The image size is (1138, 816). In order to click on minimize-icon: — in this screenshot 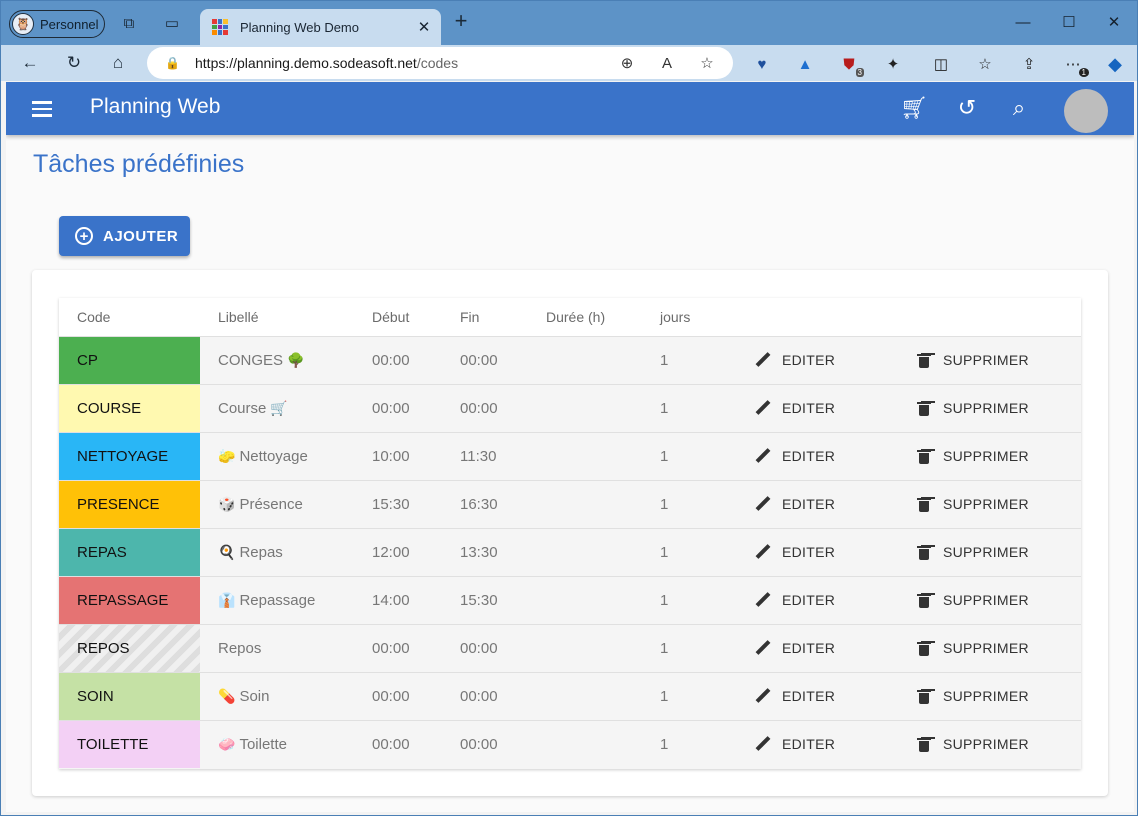, I will do `click(1023, 22)`.